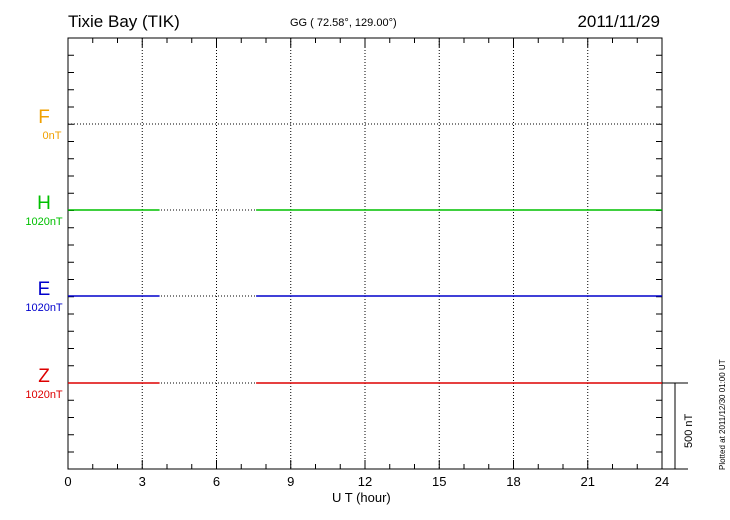 The image size is (730, 520). I want to click on baseline-label-f: 0nT, so click(52, 136).